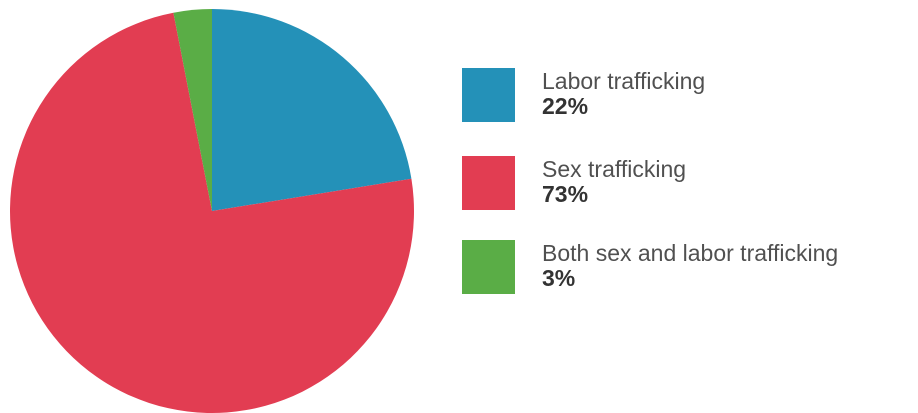 The width and height of the screenshot is (918, 413). Describe the element at coordinates (488, 95) in the screenshot. I see `legend-swatch-labor-trafficking` at that location.